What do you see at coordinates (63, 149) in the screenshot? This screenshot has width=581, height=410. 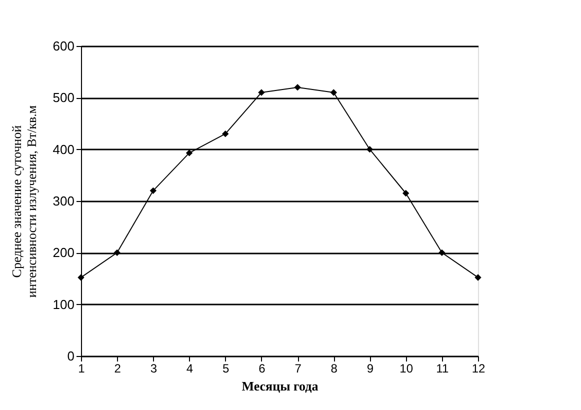 I see `y-tick-label: 400` at bounding box center [63, 149].